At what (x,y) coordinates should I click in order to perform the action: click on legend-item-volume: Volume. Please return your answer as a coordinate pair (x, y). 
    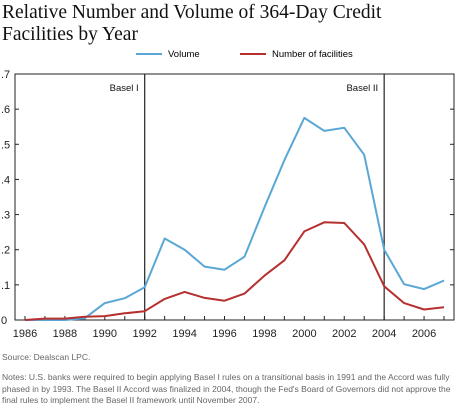
    Looking at the image, I should click on (168, 54).